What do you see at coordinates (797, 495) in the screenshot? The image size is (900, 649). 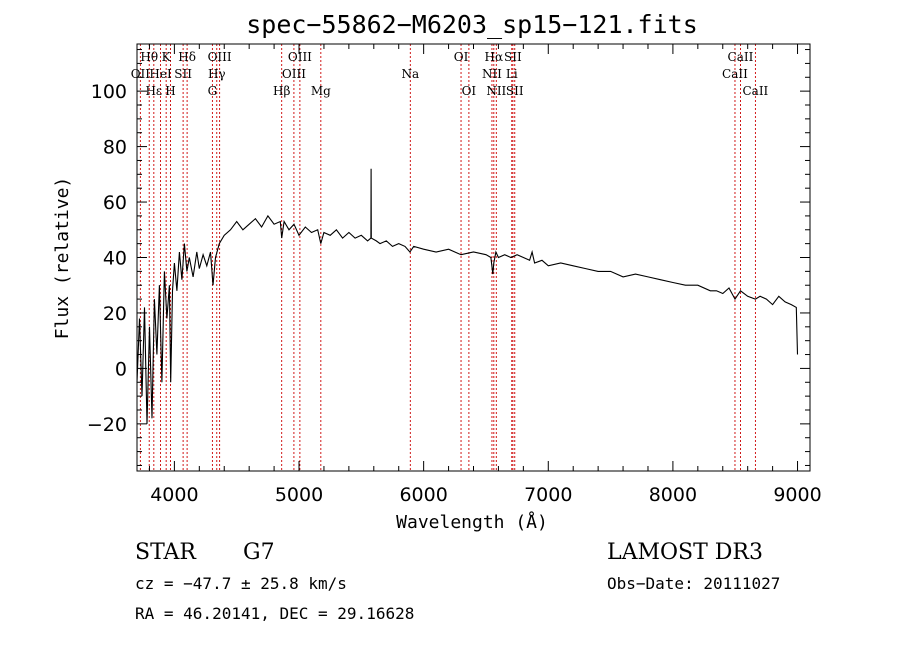 I see `x-tick-label: 9000` at bounding box center [797, 495].